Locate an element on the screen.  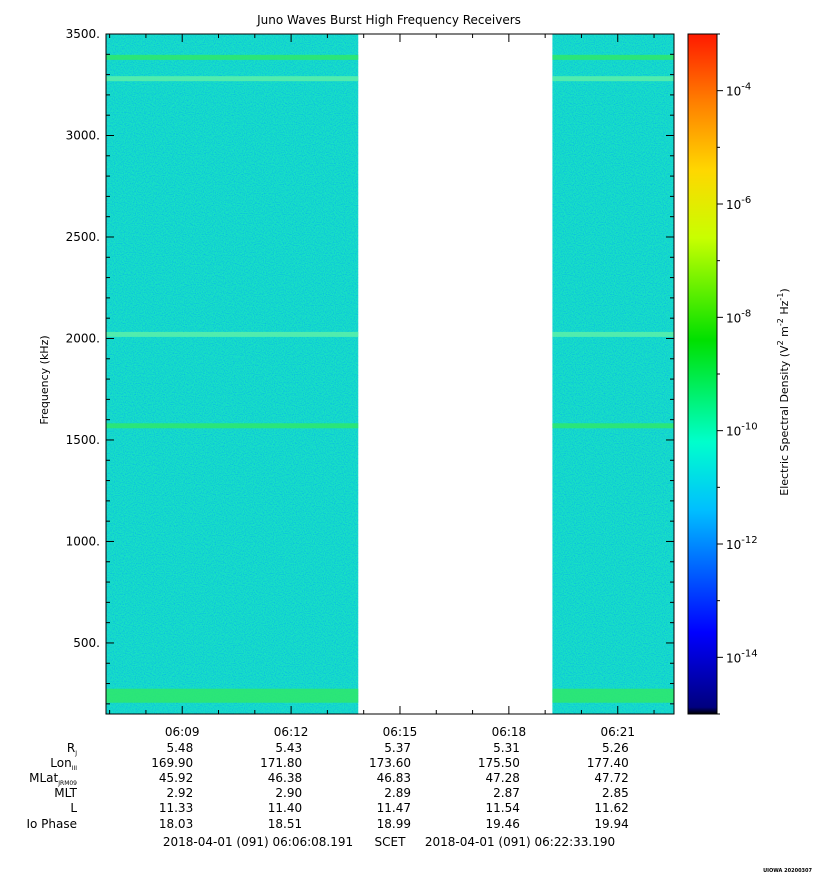
x-tick-label: 06:12 is located at coordinates (291, 732).